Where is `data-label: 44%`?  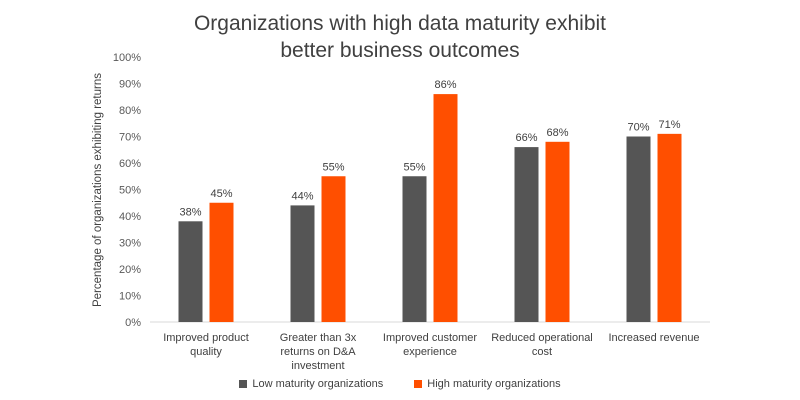 data-label: 44% is located at coordinates (302, 196).